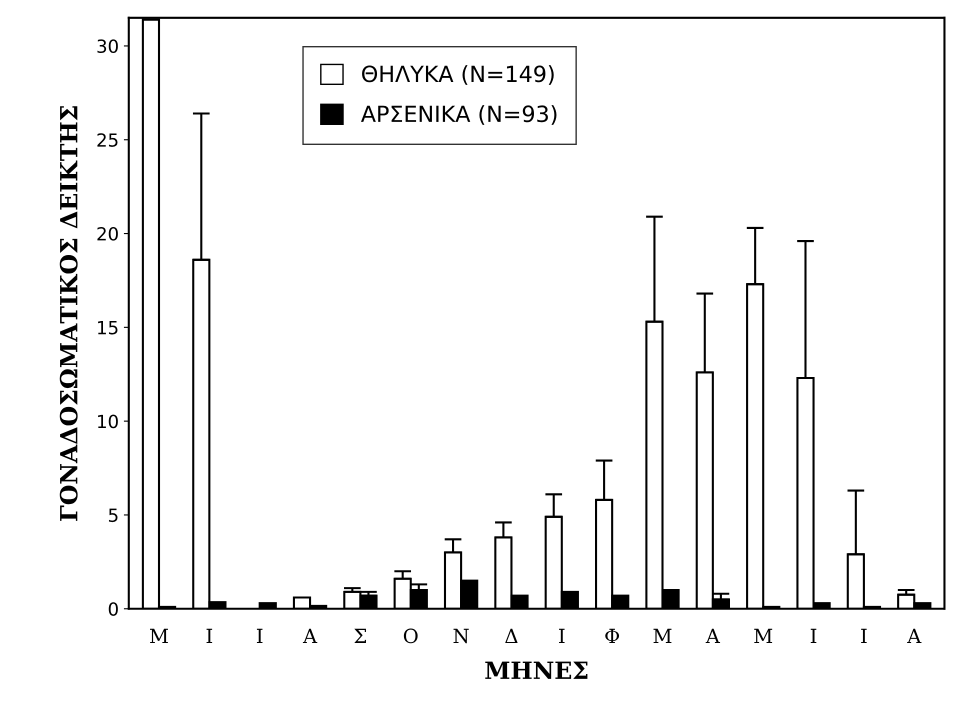  Describe the element at coordinates (113, 609) in the screenshot. I see `y-tick-label: 0` at that location.